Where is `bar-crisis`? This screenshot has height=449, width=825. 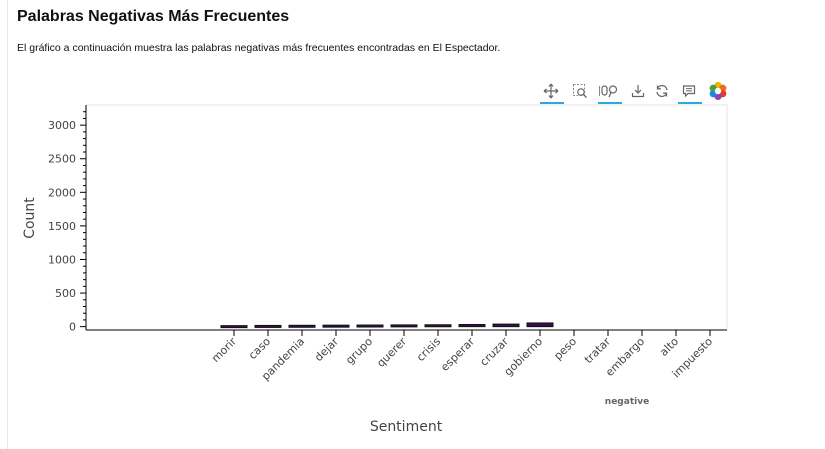 bar-crisis is located at coordinates (438, 326).